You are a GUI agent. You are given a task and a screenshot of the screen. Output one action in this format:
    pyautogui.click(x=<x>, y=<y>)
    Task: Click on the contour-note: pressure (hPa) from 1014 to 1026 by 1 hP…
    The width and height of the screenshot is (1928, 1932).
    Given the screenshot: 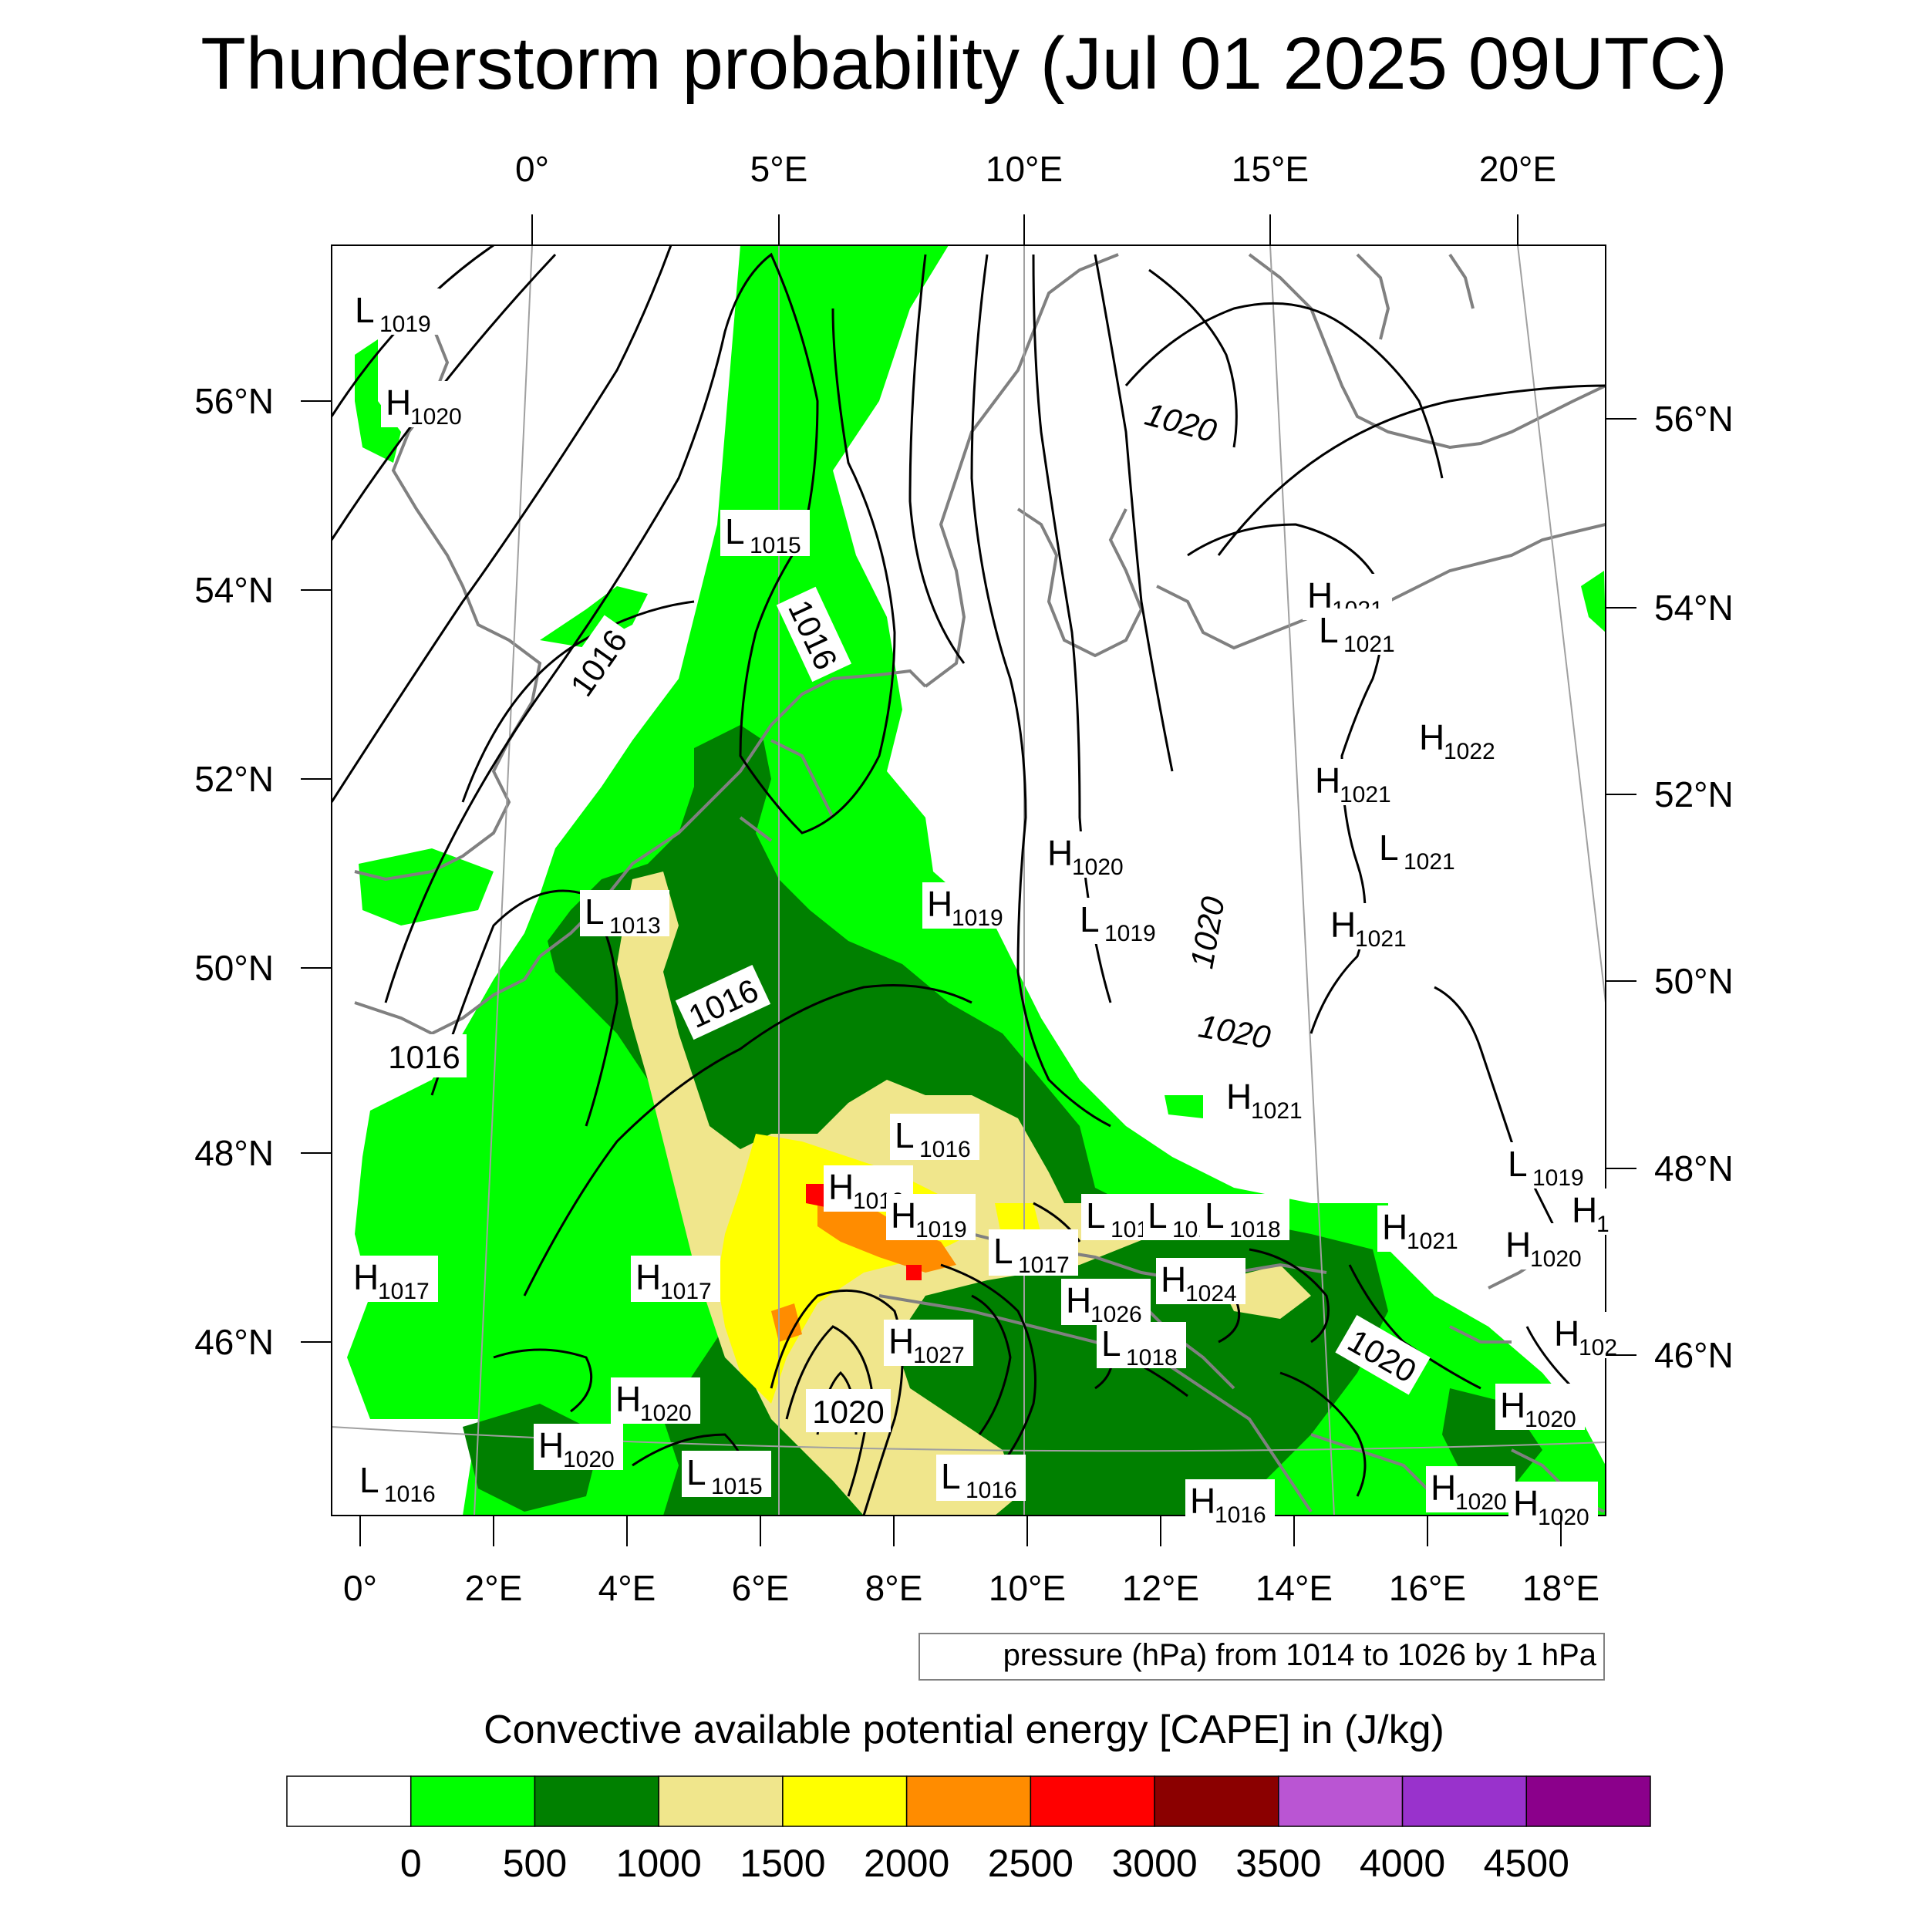 What is the action you would take?
    pyautogui.click(x=1300, y=1655)
    